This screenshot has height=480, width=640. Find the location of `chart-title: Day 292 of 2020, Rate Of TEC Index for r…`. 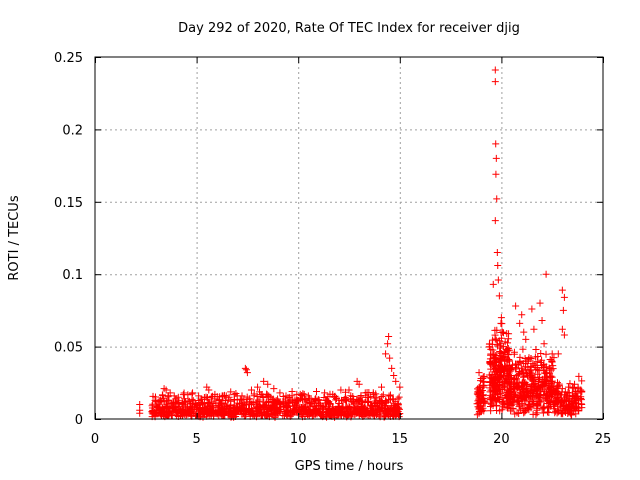

chart-title: Day 292 of 2020, Rate Of TEC Index for r… is located at coordinates (349, 28).